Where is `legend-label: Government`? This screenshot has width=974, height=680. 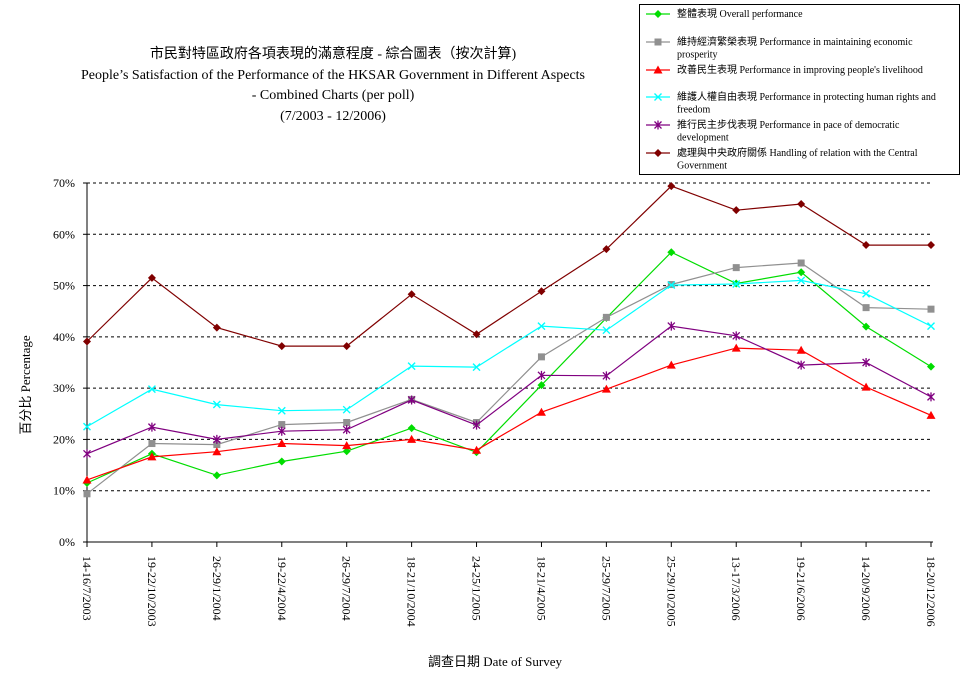 legend-label: Government is located at coordinates (702, 166).